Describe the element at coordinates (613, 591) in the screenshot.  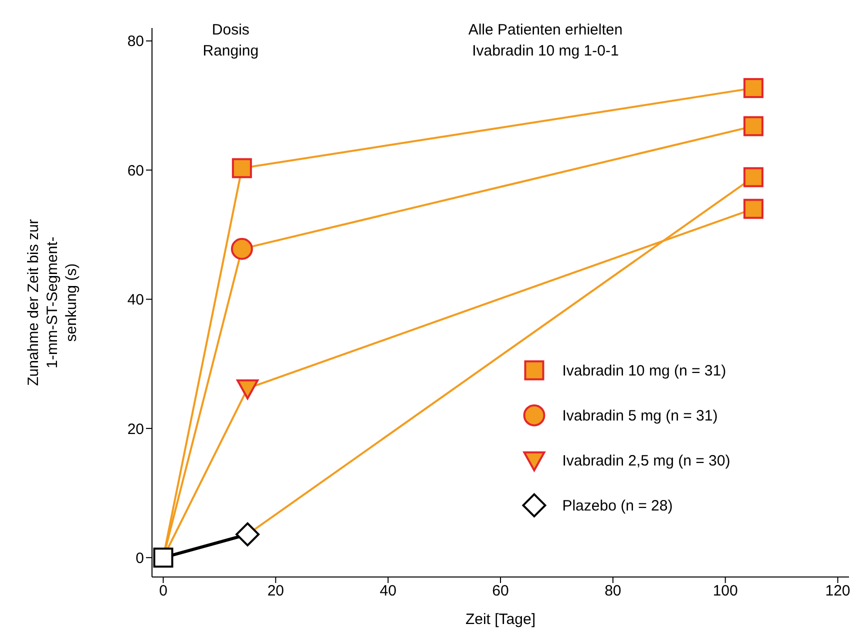
I see `x-tick-label: 80` at that location.